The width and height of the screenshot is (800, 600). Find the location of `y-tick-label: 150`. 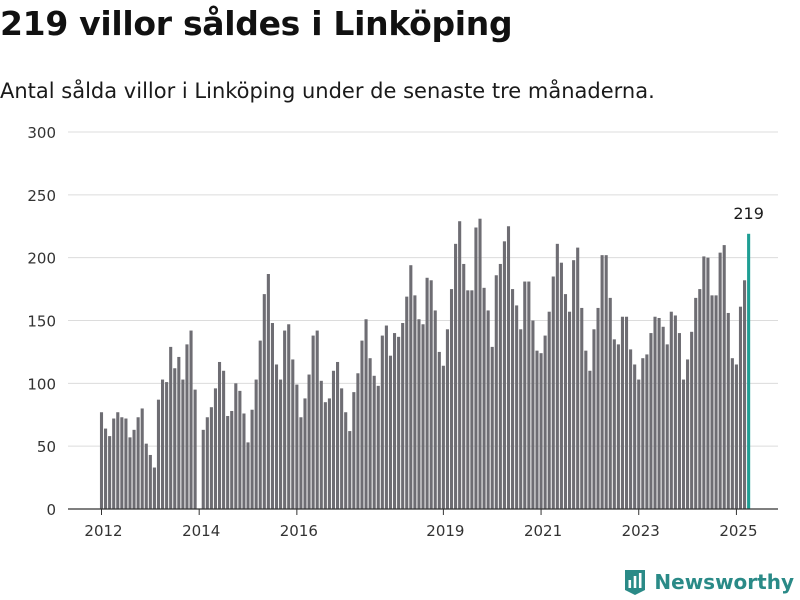

y-tick-label: 150 is located at coordinates (41, 322).